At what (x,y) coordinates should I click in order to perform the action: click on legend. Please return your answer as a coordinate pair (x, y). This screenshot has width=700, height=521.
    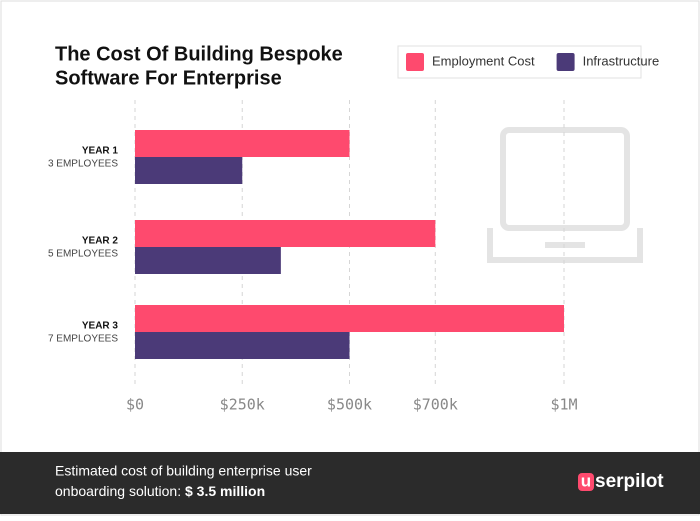
    Looking at the image, I should click on (519, 62).